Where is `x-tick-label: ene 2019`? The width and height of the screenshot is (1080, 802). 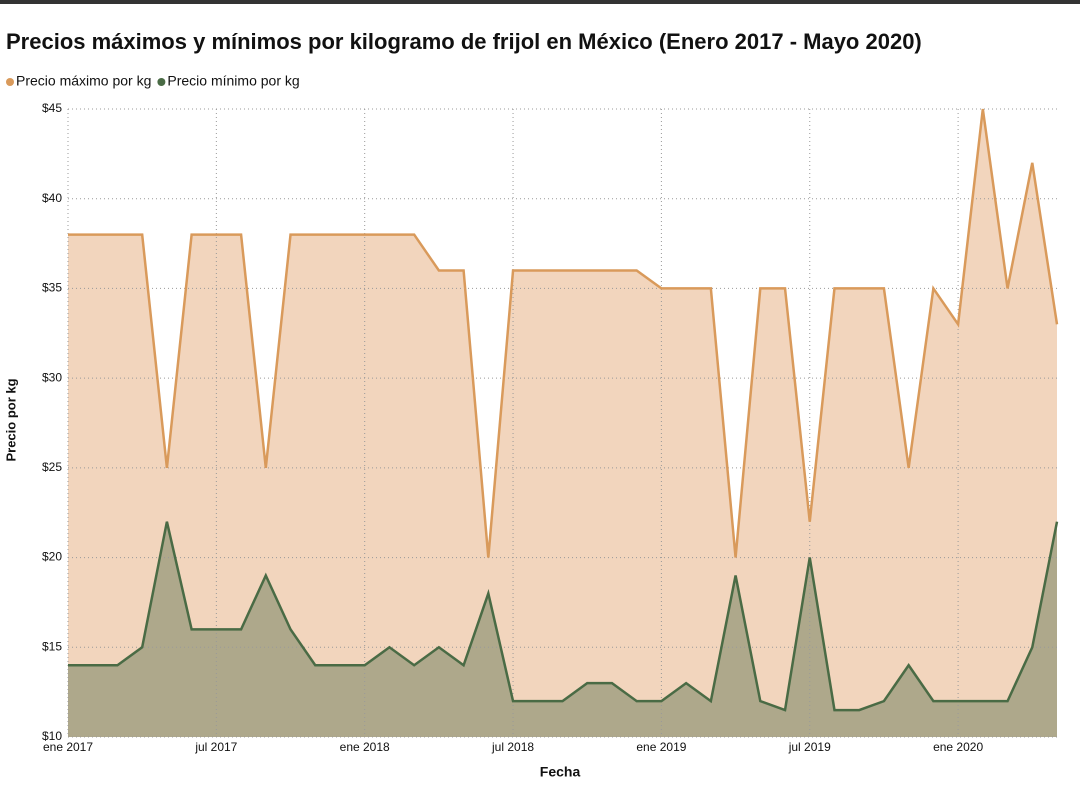
x-tick-label: ene 2019 is located at coordinates (661, 747).